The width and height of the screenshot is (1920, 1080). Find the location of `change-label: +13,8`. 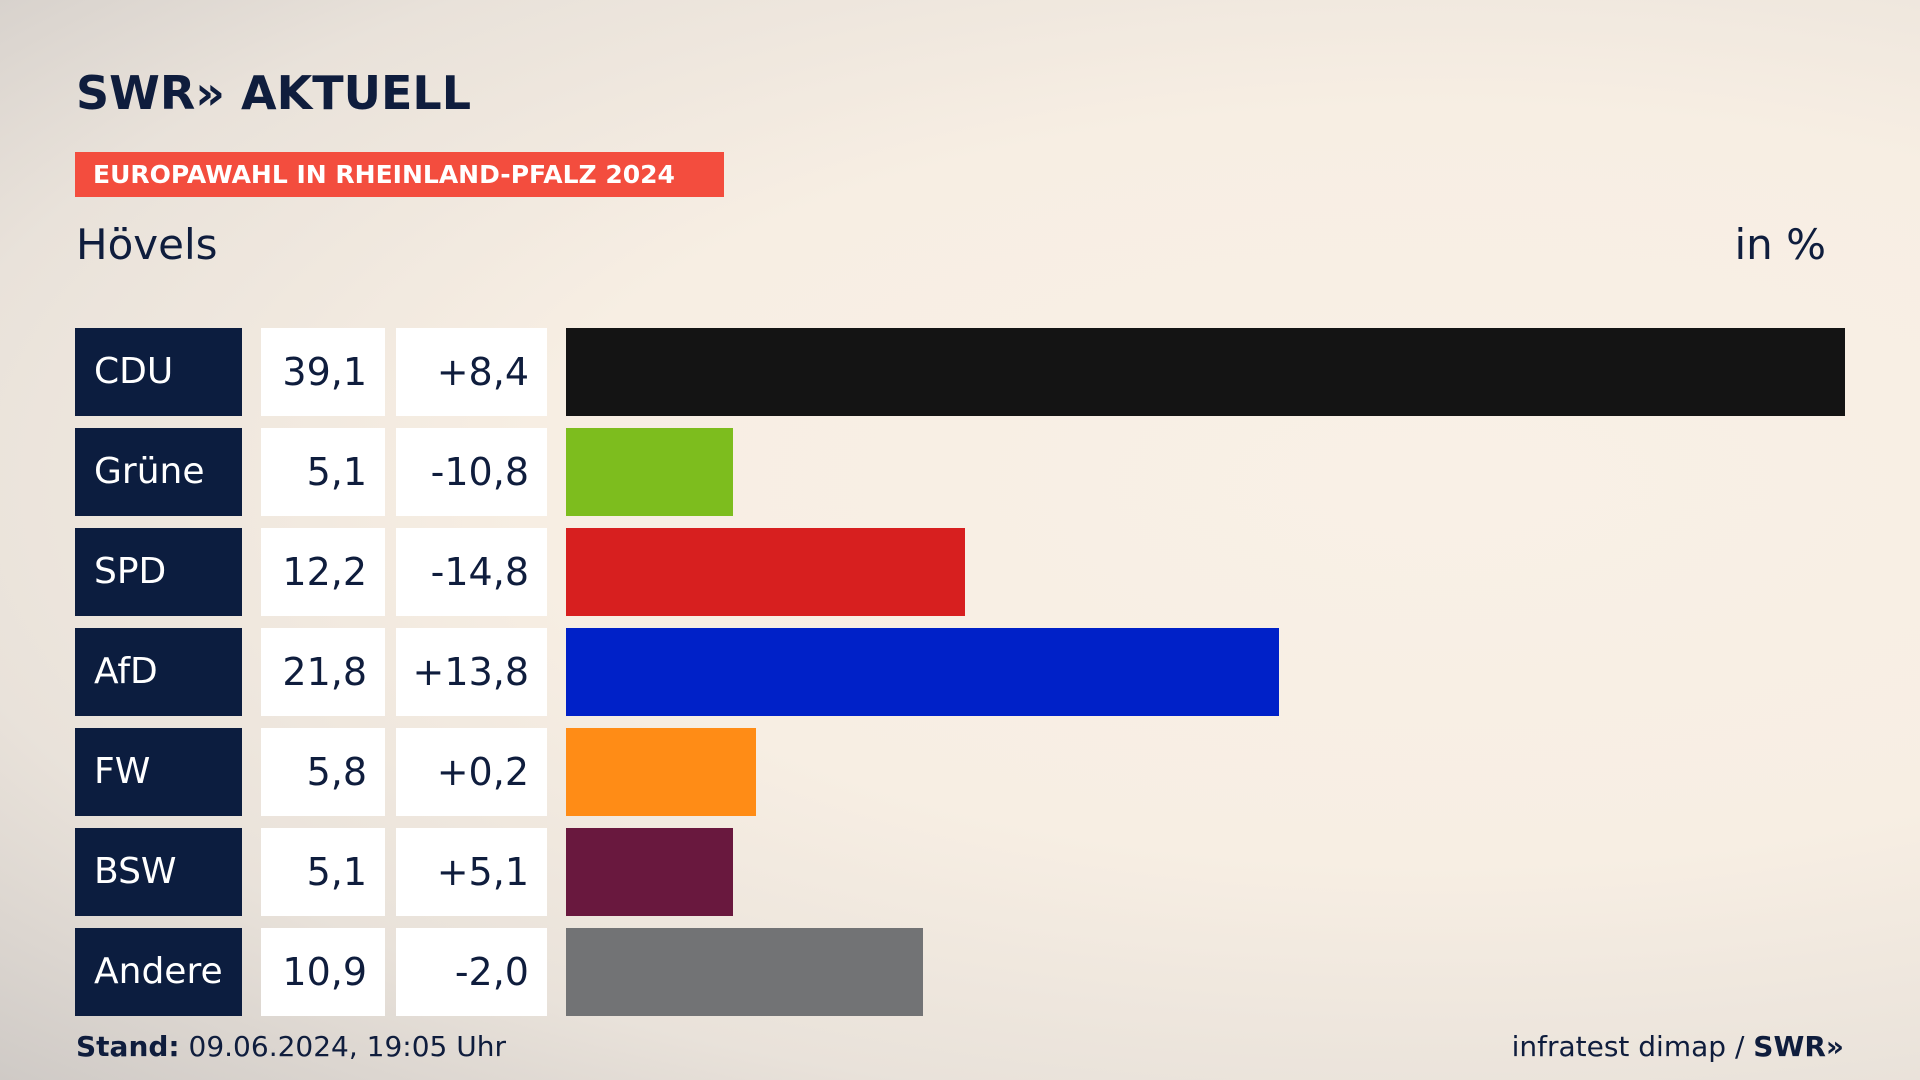

change-label: +13,8 is located at coordinates (471, 672).